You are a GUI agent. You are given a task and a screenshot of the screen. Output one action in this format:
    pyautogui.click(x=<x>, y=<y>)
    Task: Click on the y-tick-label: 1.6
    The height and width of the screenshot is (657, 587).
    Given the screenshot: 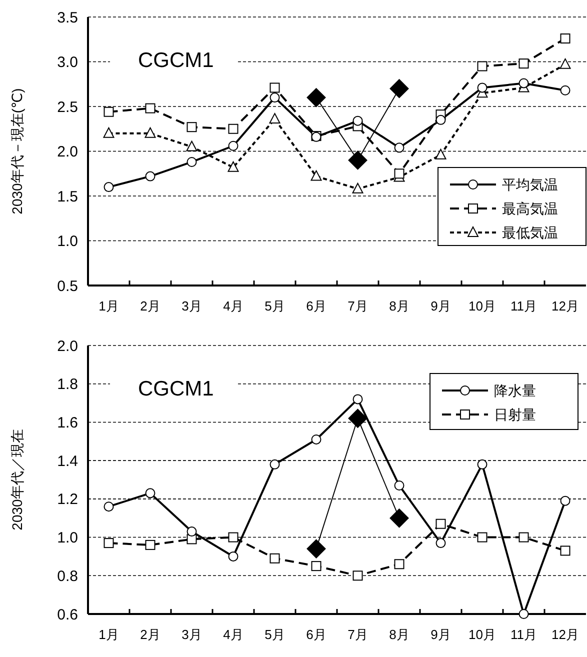 What is the action you would take?
    pyautogui.click(x=67, y=423)
    